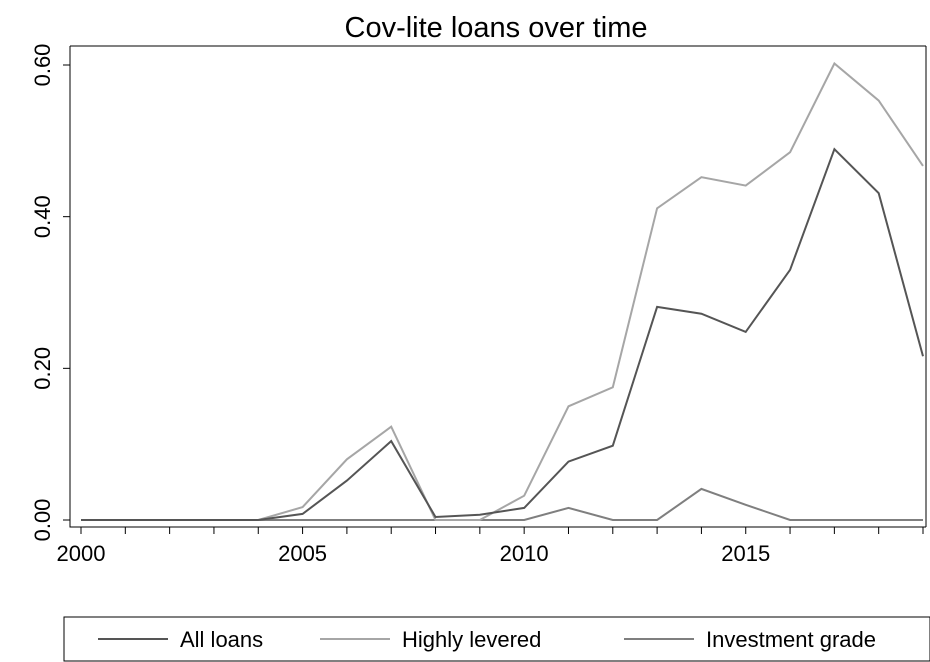  Describe the element at coordinates (490, 546) in the screenshot. I see `x-axis: 2000 2005 2010 2015` at that location.